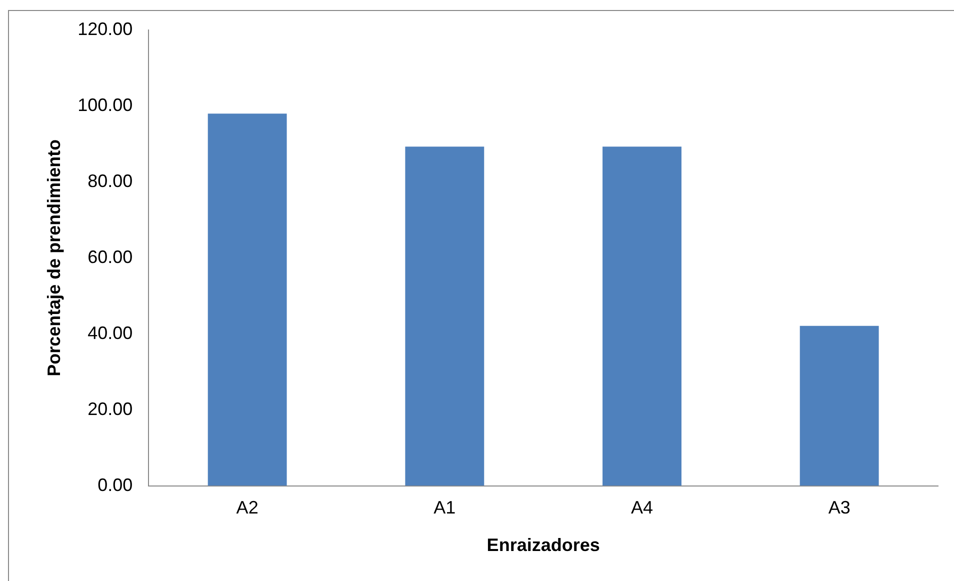 This screenshot has width=954, height=581. What do you see at coordinates (247, 508) in the screenshot?
I see `x-tick-label: A2` at bounding box center [247, 508].